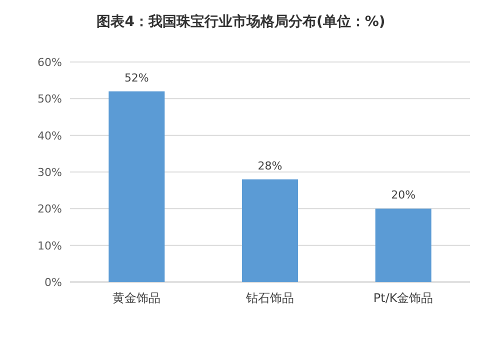 The image size is (482, 350). I want to click on y-tick-label: 0%, so click(53, 282).